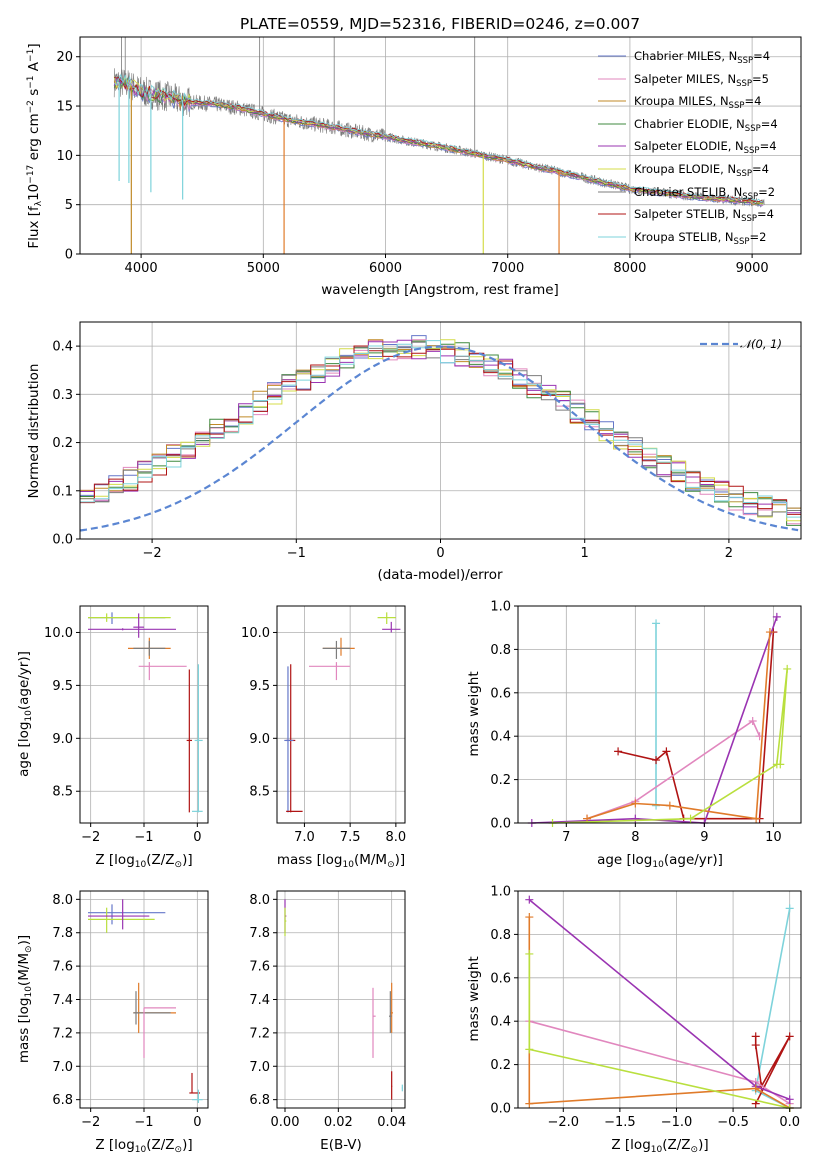 This screenshot has width=819, height=1170. I want to click on x-tick-label: 0.04, so click(391, 1122).